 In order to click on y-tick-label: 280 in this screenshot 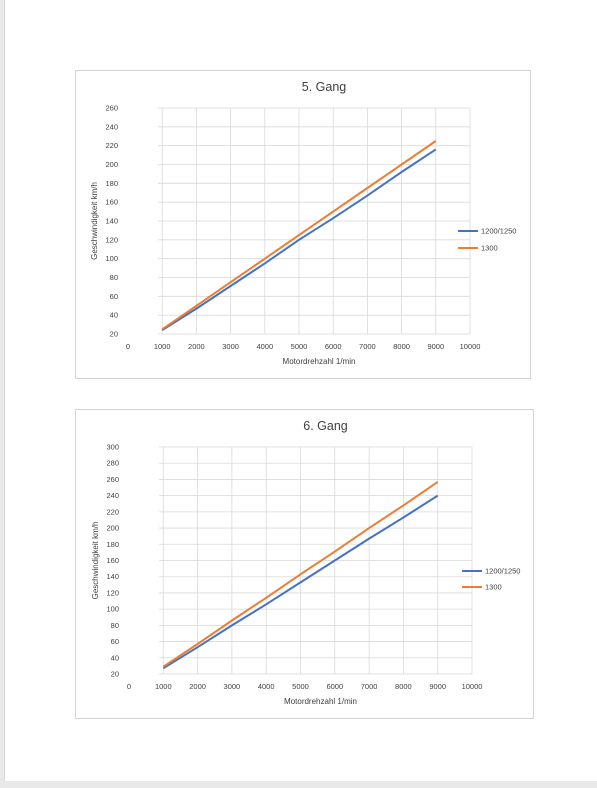, I will do `click(112, 463)`.